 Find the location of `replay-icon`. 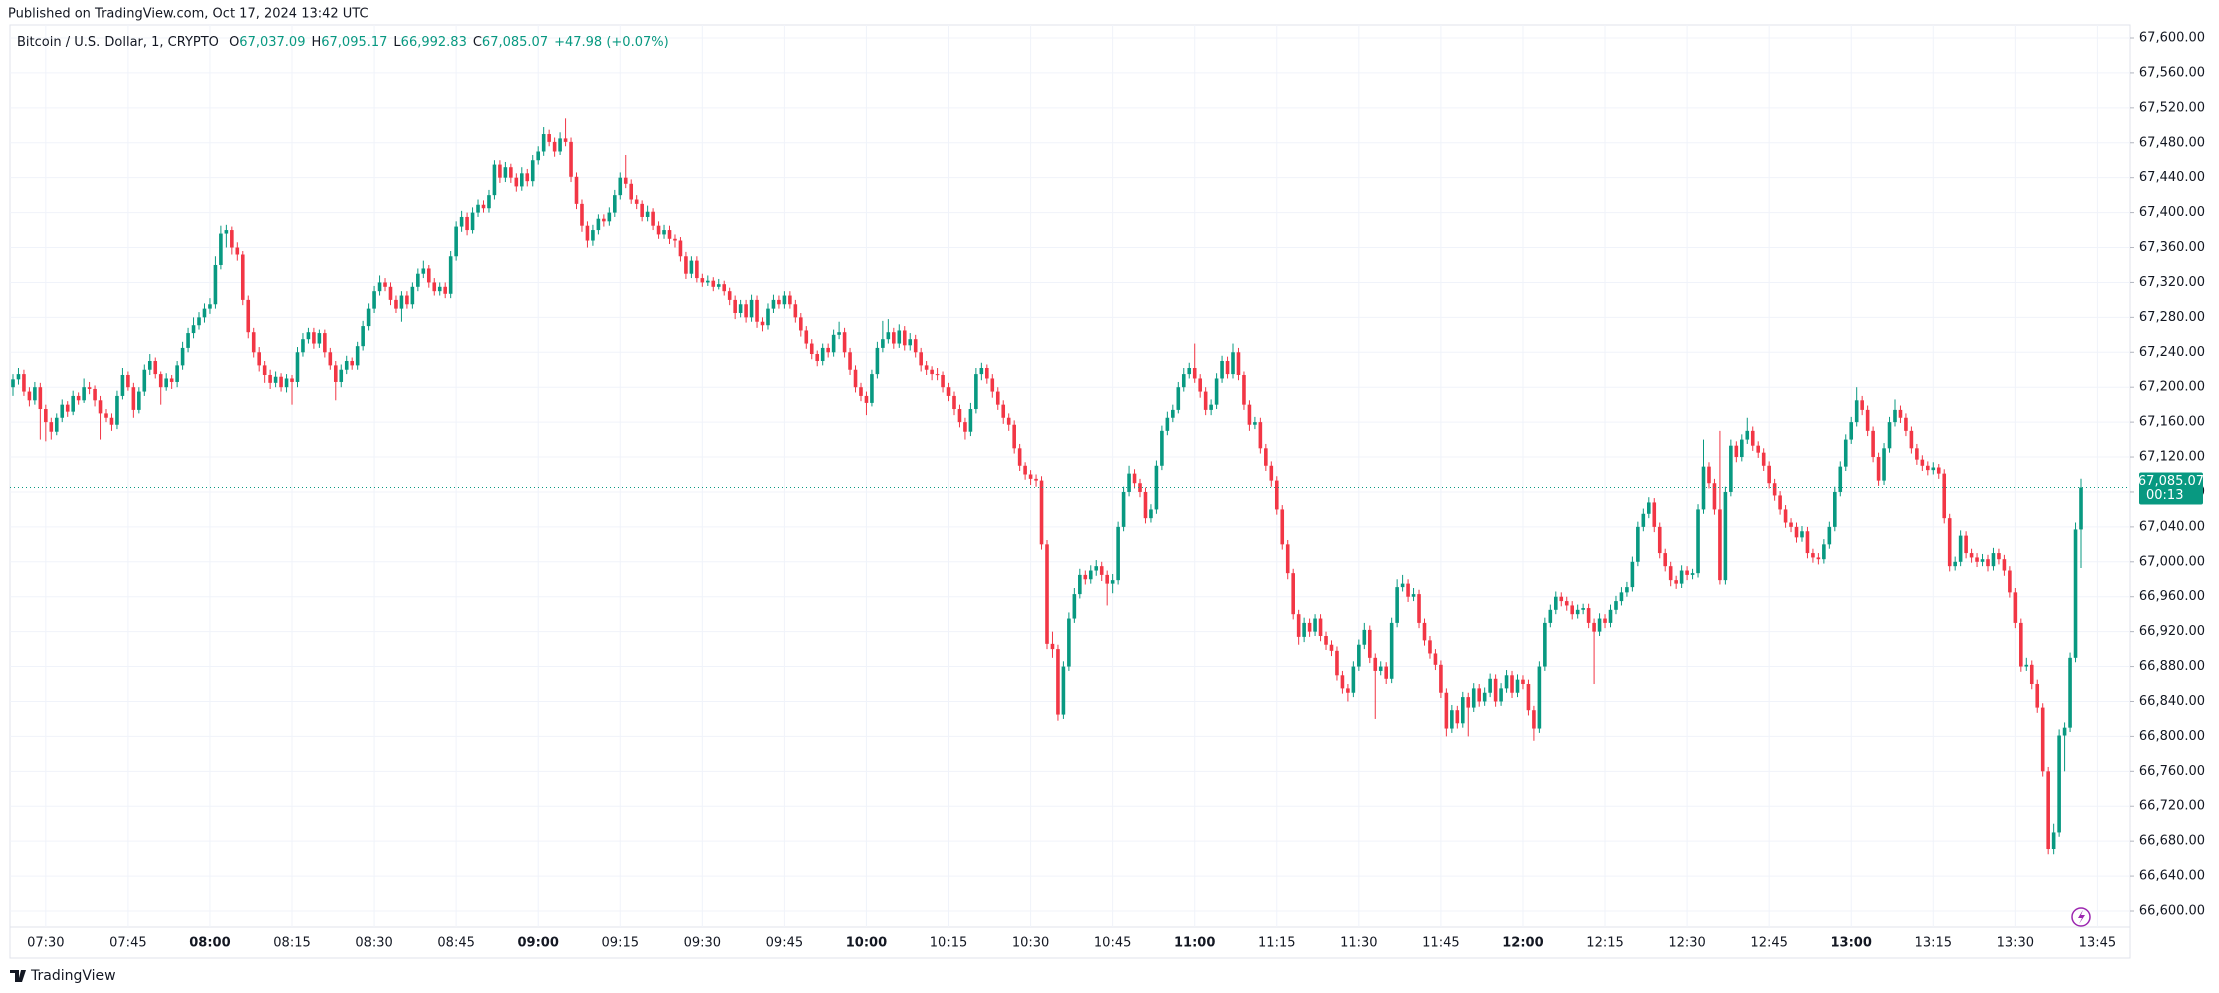

replay-icon is located at coordinates (2081, 917).